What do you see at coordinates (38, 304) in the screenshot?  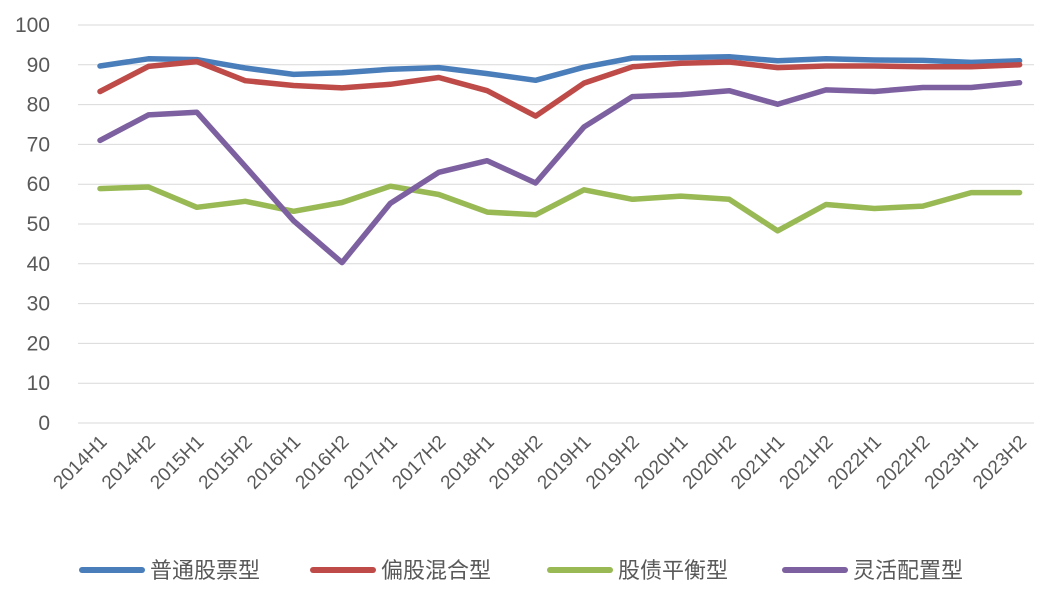 I see `y-tick-label: 30` at bounding box center [38, 304].